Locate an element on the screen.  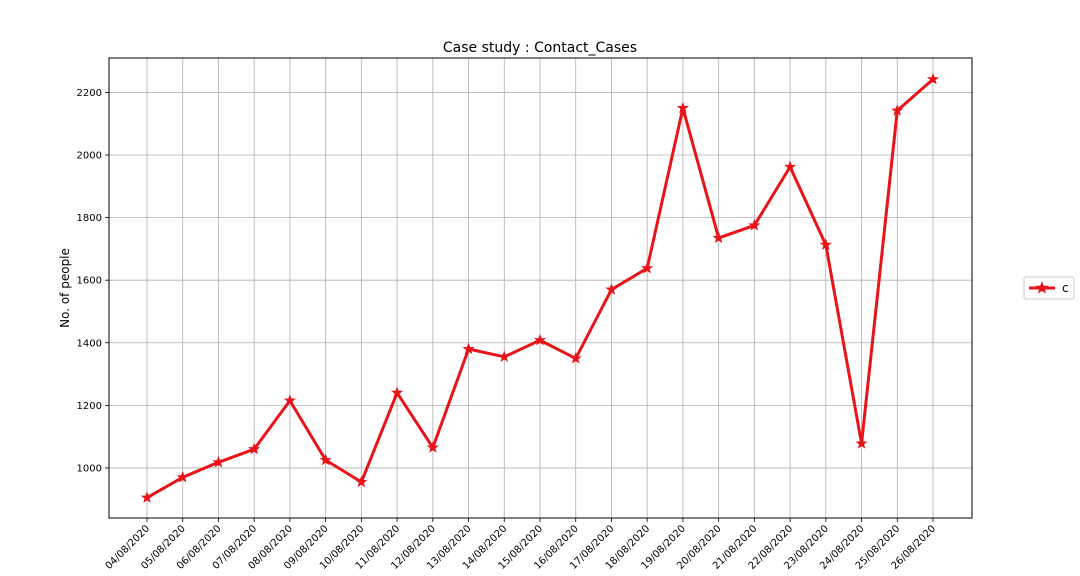
y-tick-label: 1400 is located at coordinates (89, 343).